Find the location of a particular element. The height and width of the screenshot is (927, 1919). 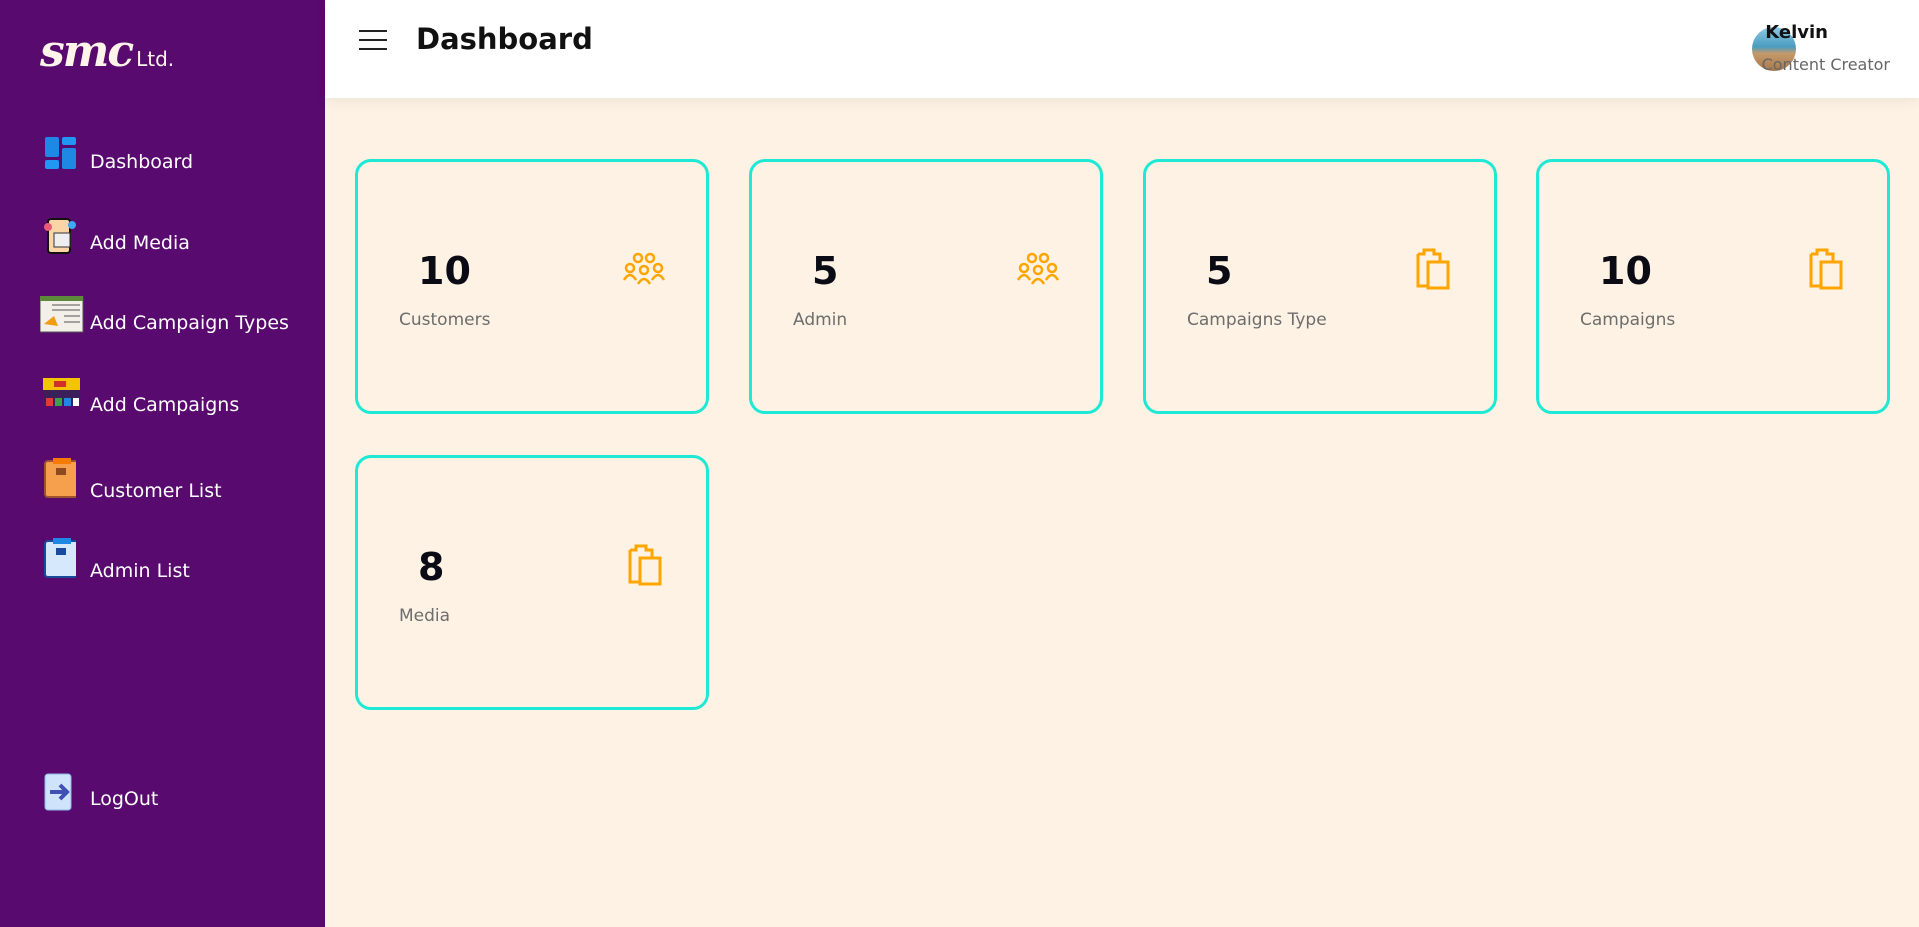

sidebar-item-add-campaign-types: Add Campaign Types is located at coordinates (164, 314).